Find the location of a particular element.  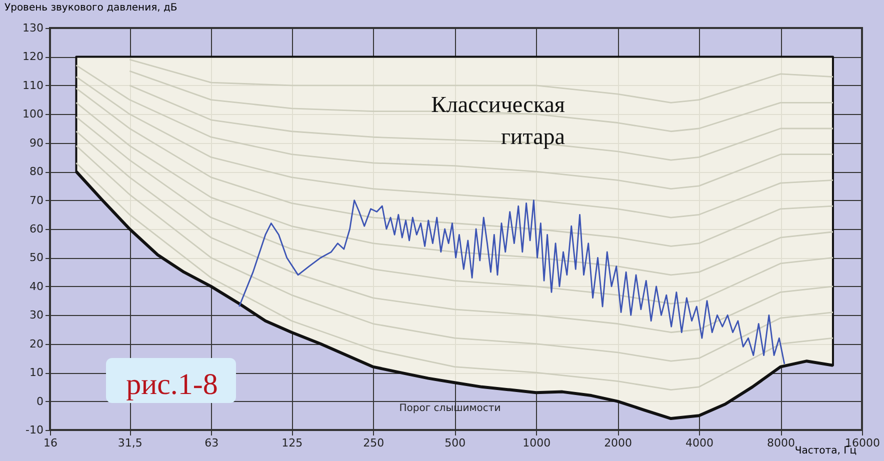

y-tick-label: 10 is located at coordinates (37, 373).